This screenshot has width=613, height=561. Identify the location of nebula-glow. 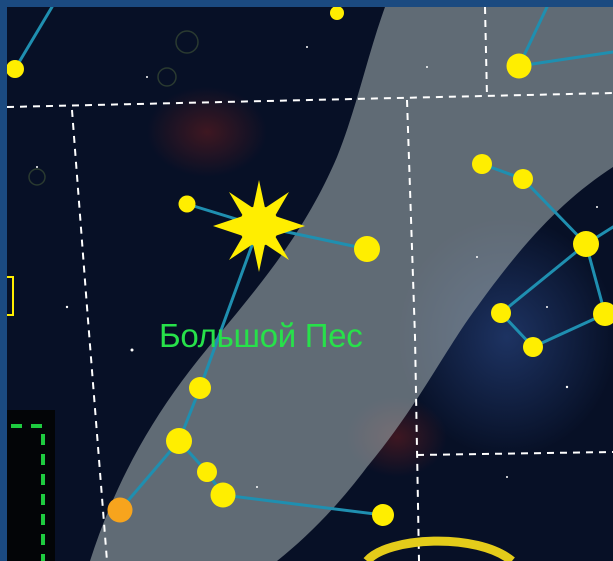
(207, 132).